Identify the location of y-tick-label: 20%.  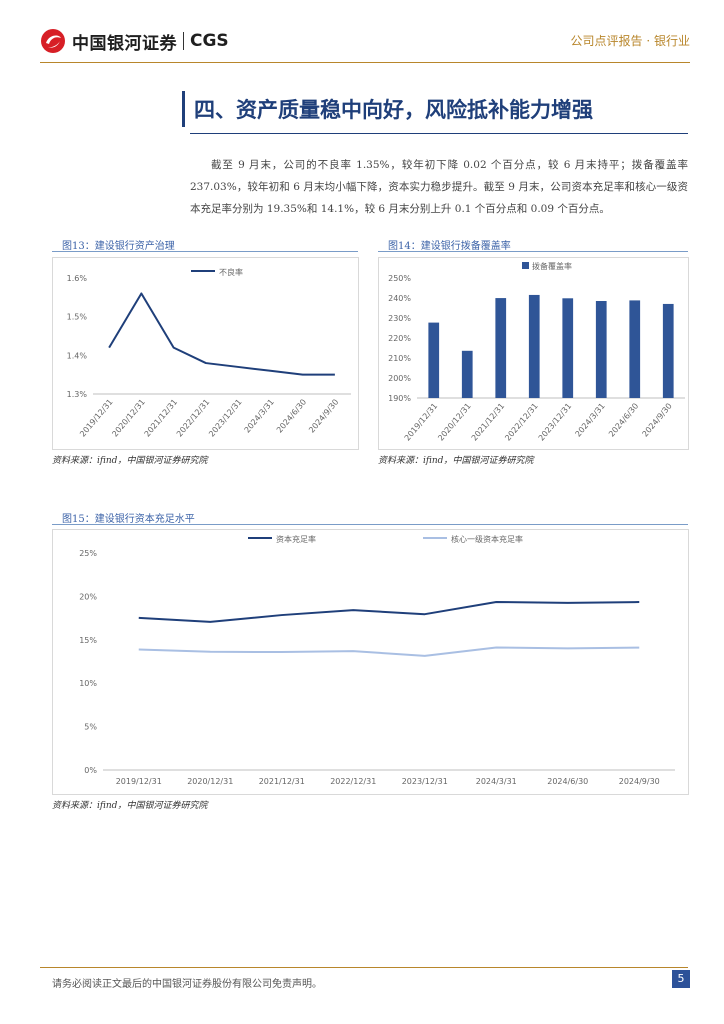
(88, 596).